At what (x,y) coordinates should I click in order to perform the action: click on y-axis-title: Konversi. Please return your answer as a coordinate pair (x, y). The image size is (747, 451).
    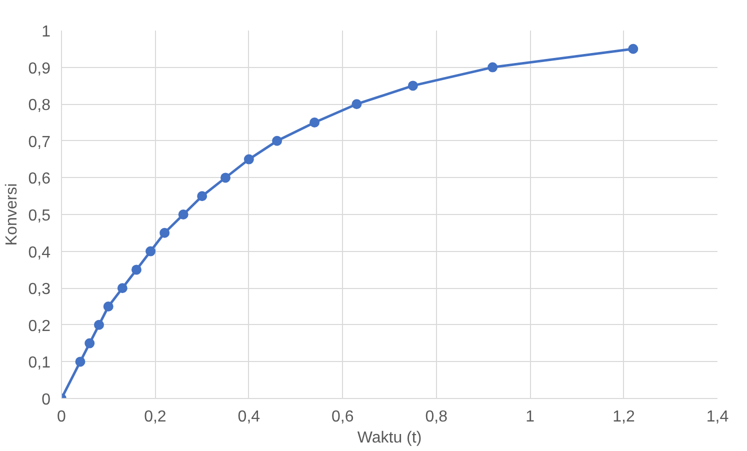
    Looking at the image, I should click on (11, 214).